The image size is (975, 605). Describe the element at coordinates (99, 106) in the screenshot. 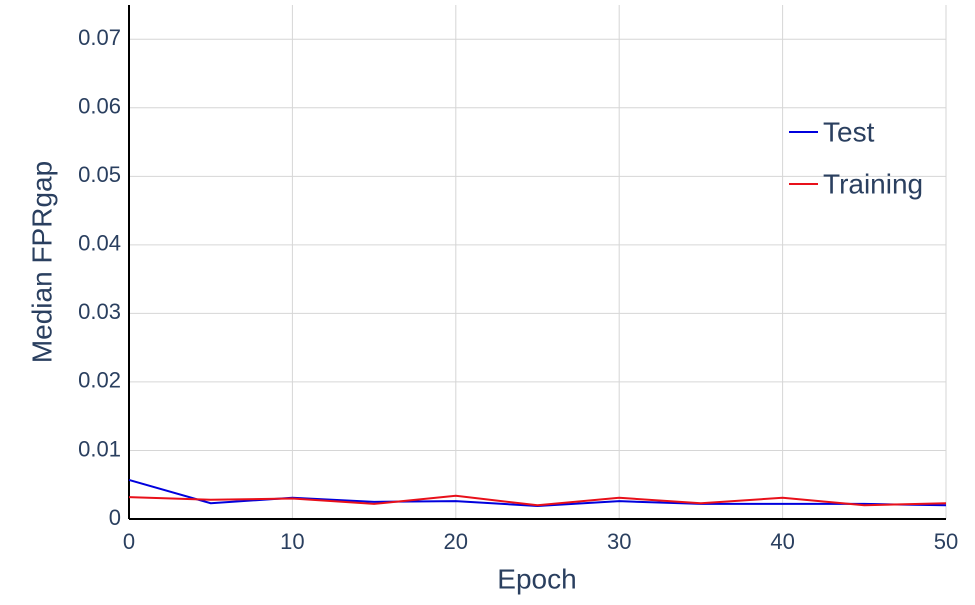

I see `y-tick-label: 0.06` at that location.